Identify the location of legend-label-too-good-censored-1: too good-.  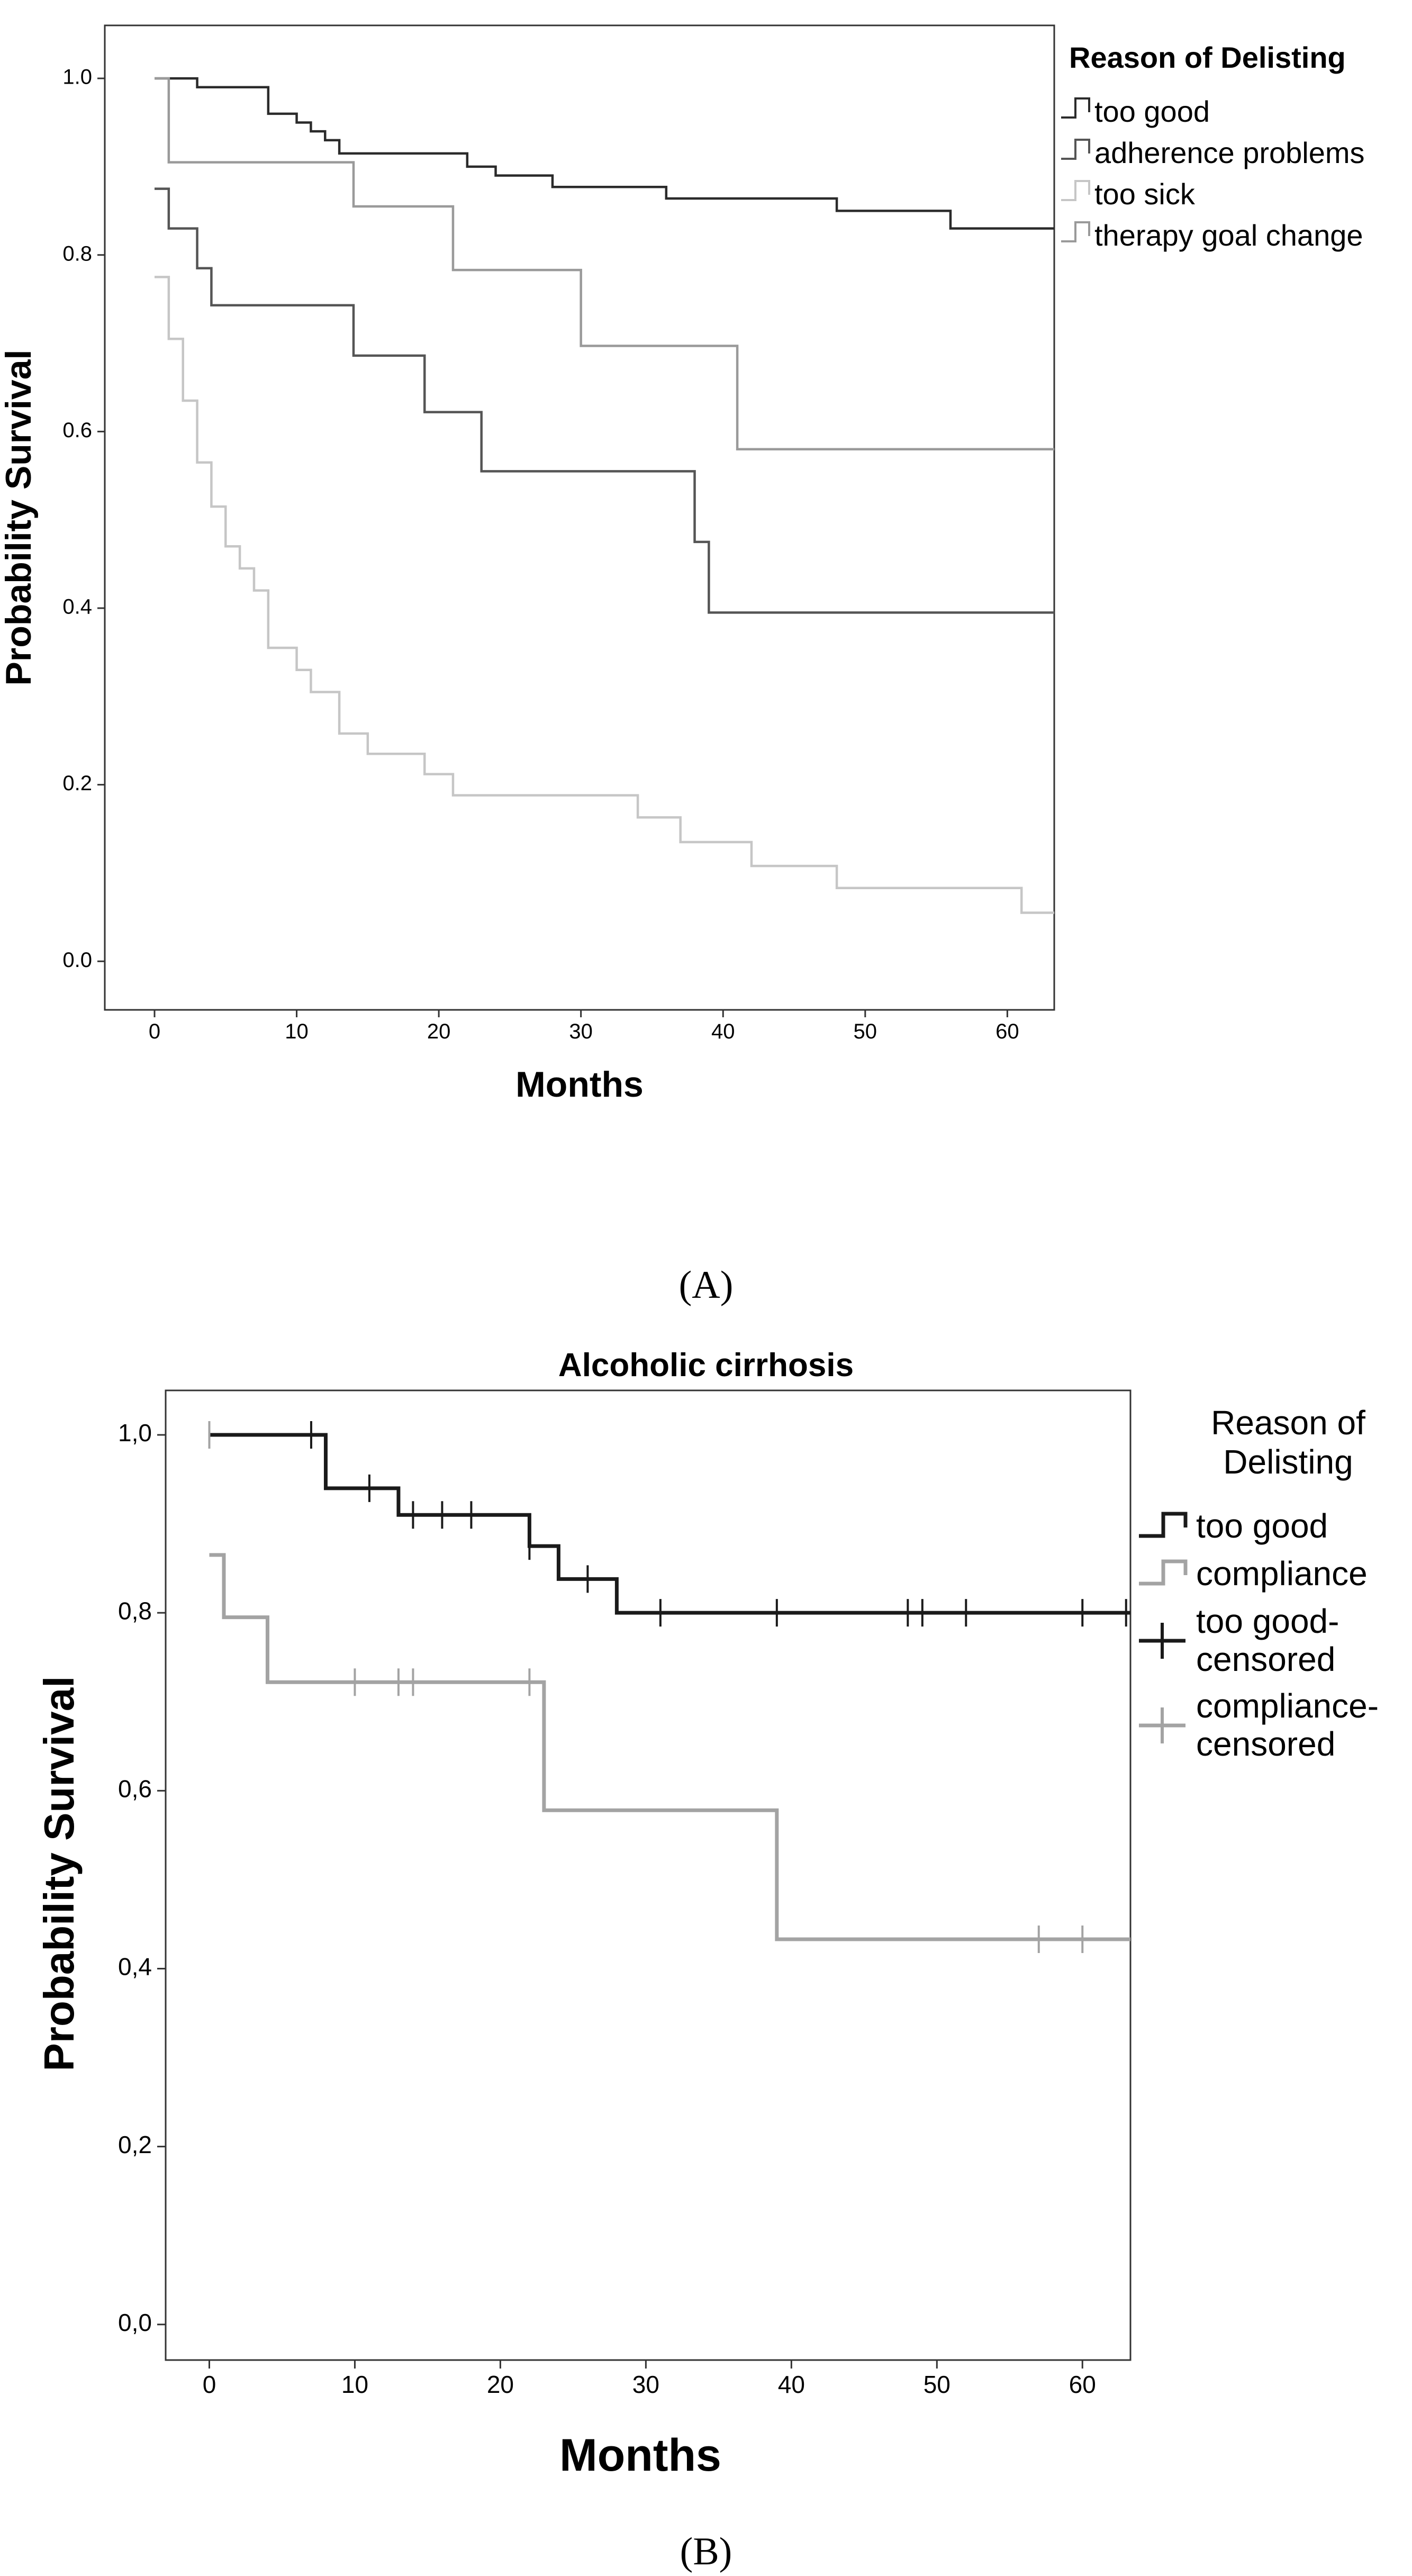
(1267, 1621).